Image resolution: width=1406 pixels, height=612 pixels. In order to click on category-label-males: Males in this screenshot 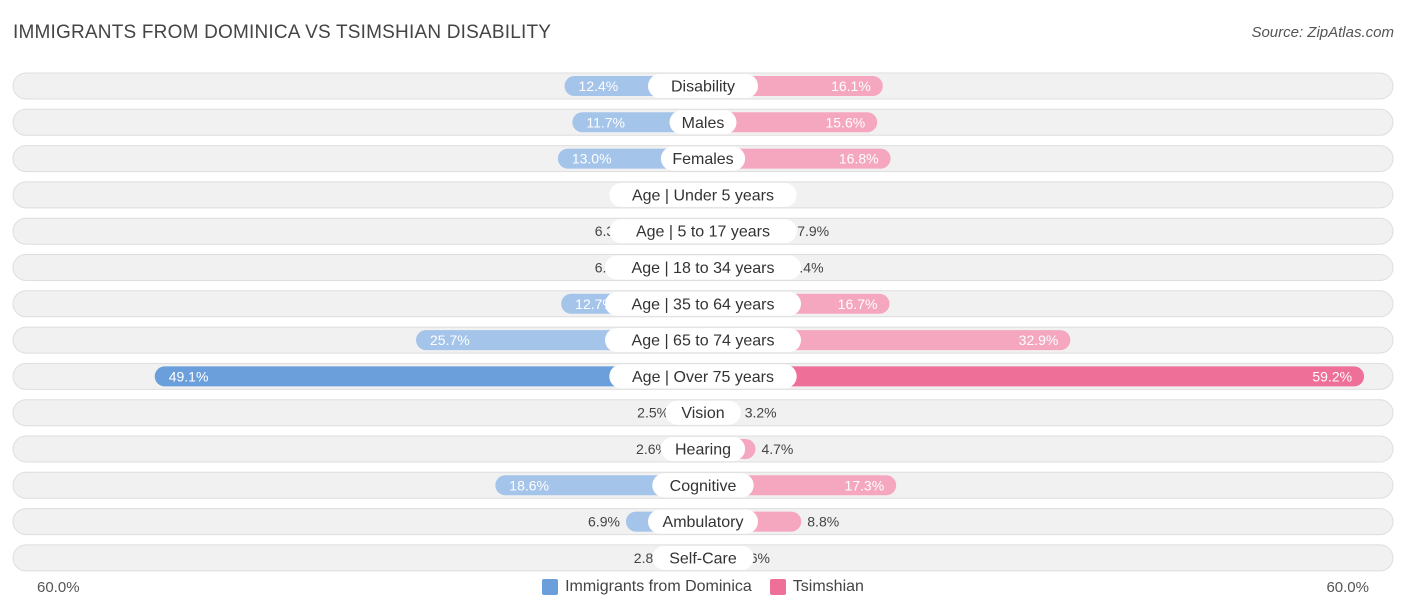, I will do `click(703, 123)`.